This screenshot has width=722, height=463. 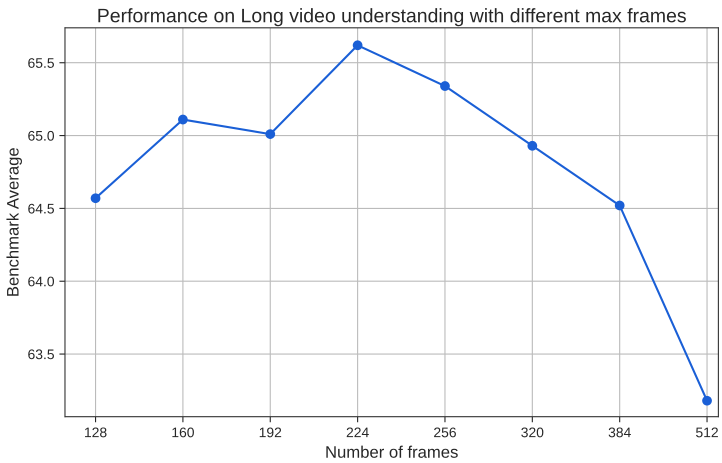 I want to click on x-tick-label: 512, so click(x=707, y=432).